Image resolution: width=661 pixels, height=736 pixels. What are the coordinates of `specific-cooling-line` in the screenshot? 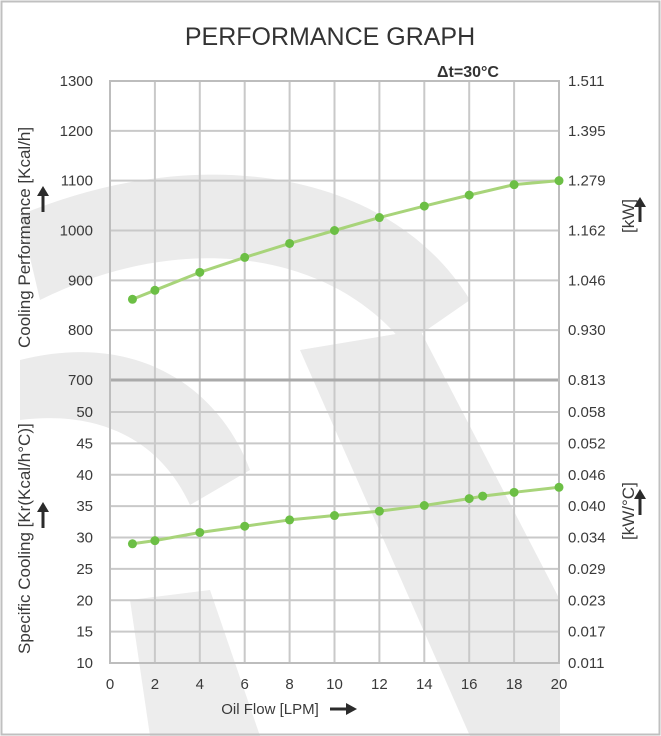 It's located at (346, 515).